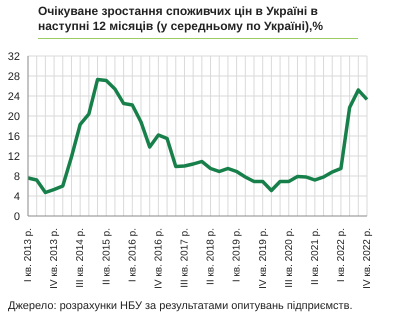  What do you see at coordinates (263, 258) in the screenshot?
I see `x-tick-label: IV кв. 2019 р.` at bounding box center [263, 258].